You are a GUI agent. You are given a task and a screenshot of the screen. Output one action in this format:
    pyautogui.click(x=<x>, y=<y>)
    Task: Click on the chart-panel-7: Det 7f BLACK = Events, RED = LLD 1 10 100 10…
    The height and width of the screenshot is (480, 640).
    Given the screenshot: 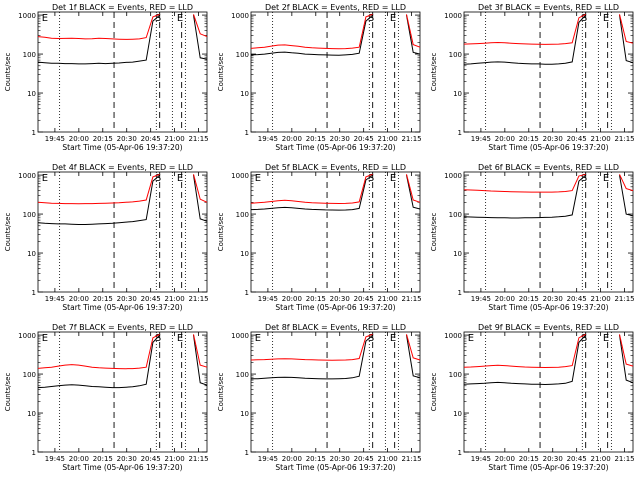 What is the action you would take?
    pyautogui.click(x=106, y=397)
    